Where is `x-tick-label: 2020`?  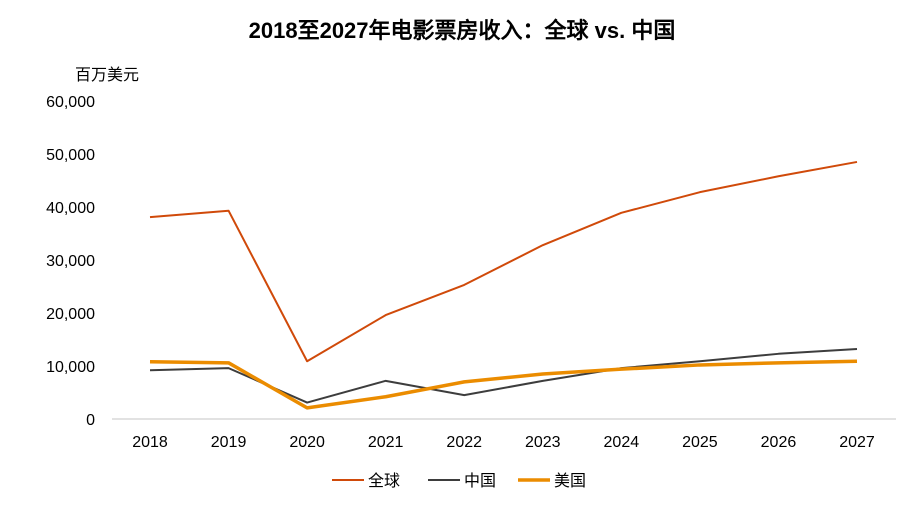
x-tick-label: 2020 is located at coordinates (307, 442).